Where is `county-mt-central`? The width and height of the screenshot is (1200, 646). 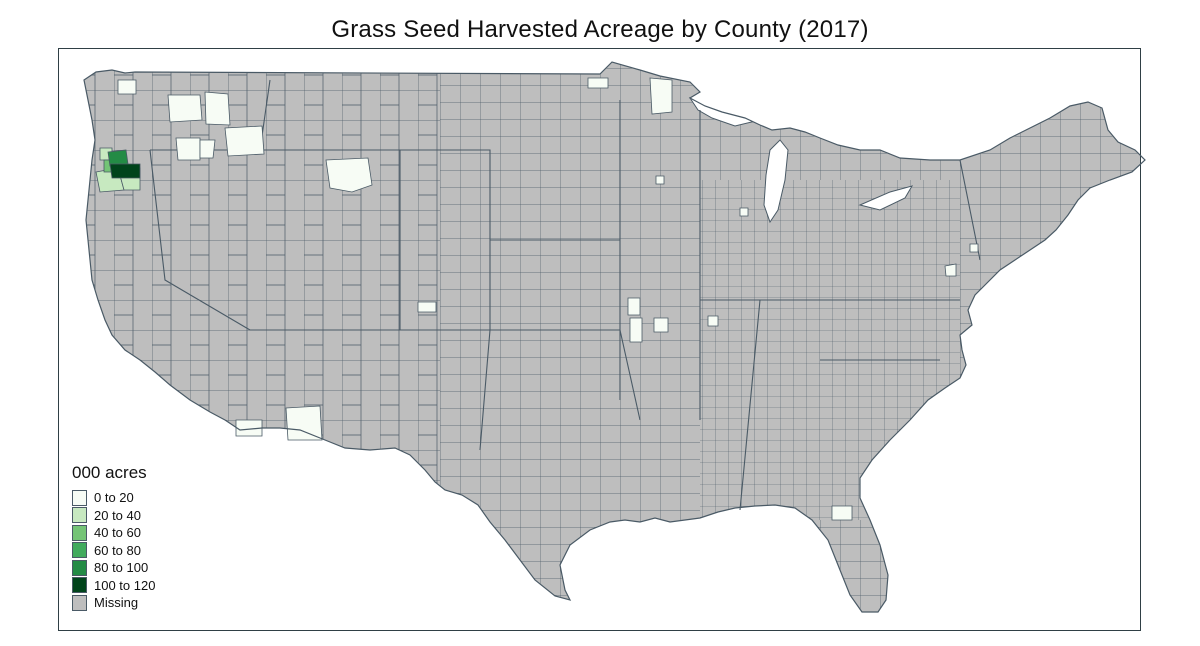
county-mt-central is located at coordinates (349, 175).